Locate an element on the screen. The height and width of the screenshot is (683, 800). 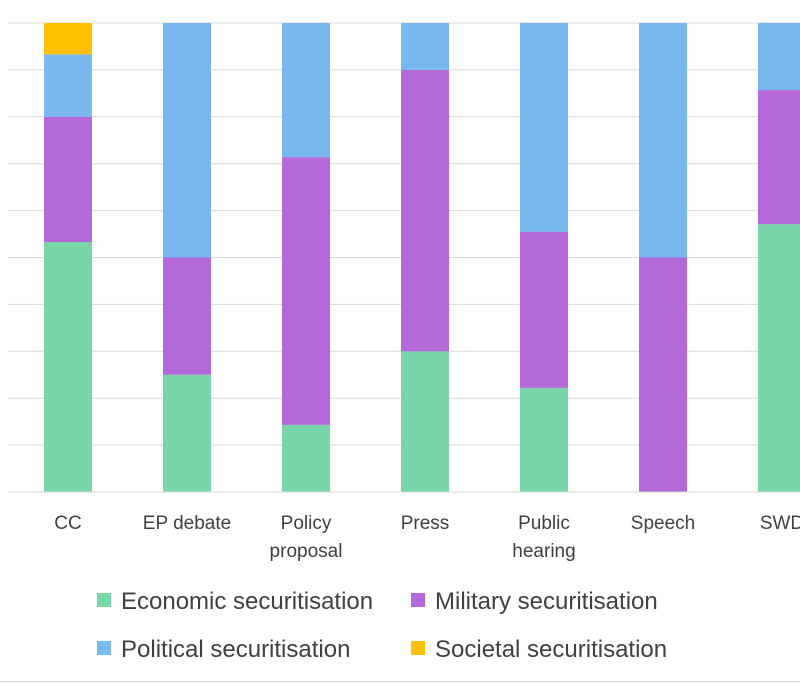
bar-segment-economic-securitisation-ep-debate is located at coordinates (187, 433).